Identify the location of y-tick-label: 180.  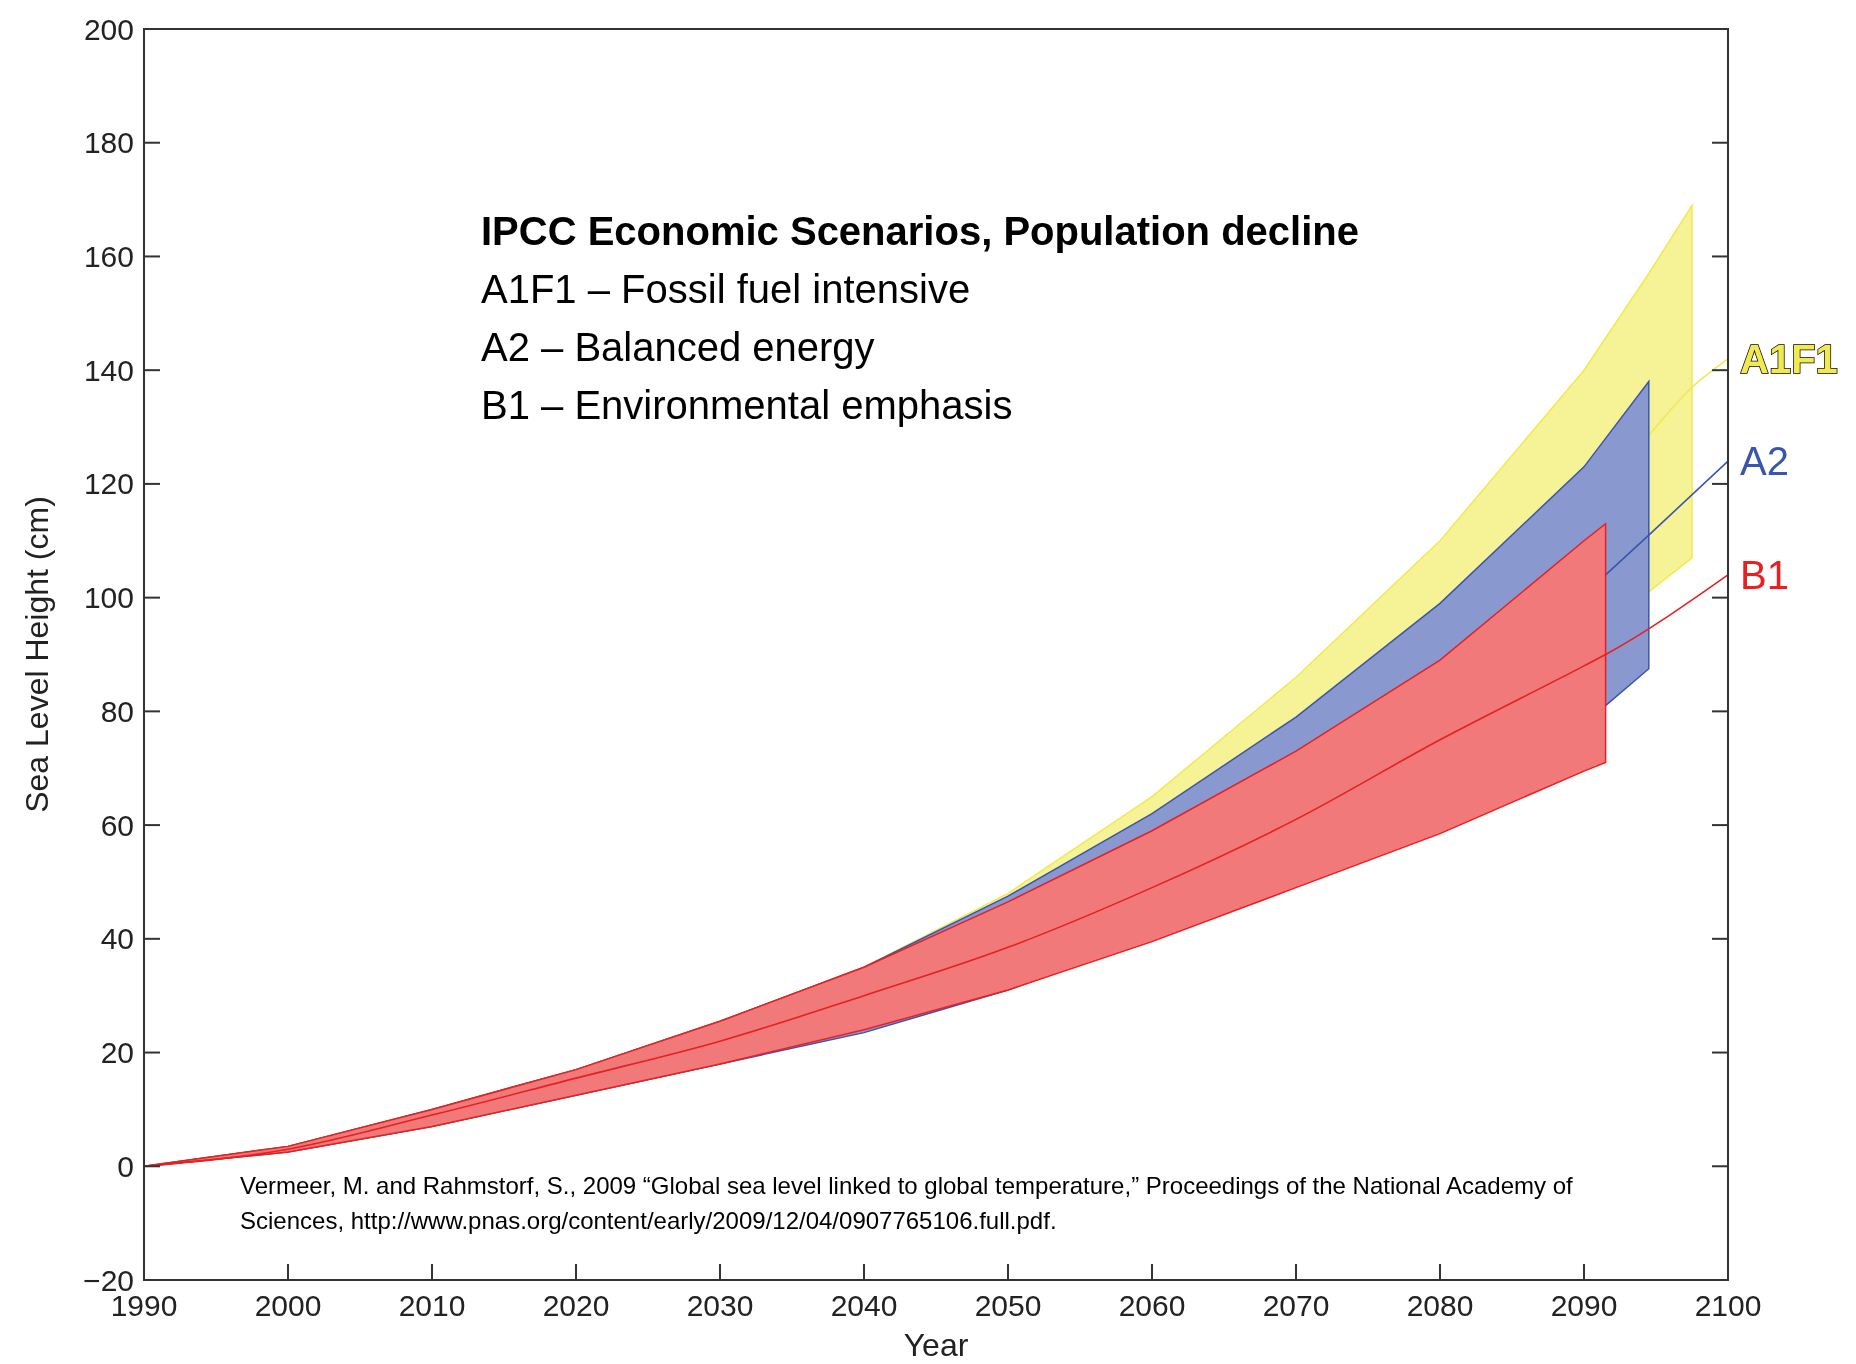
(108, 143).